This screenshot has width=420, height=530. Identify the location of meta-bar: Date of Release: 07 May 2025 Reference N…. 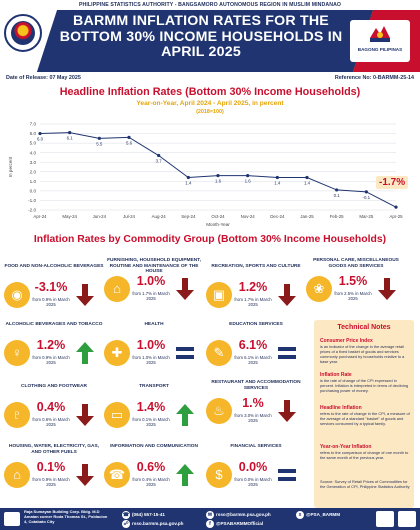
(210, 78).